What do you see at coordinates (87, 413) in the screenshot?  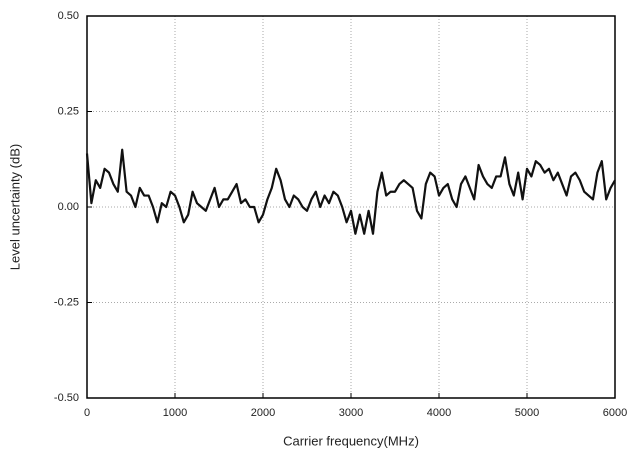 I see `x-tick-label: 0` at bounding box center [87, 413].